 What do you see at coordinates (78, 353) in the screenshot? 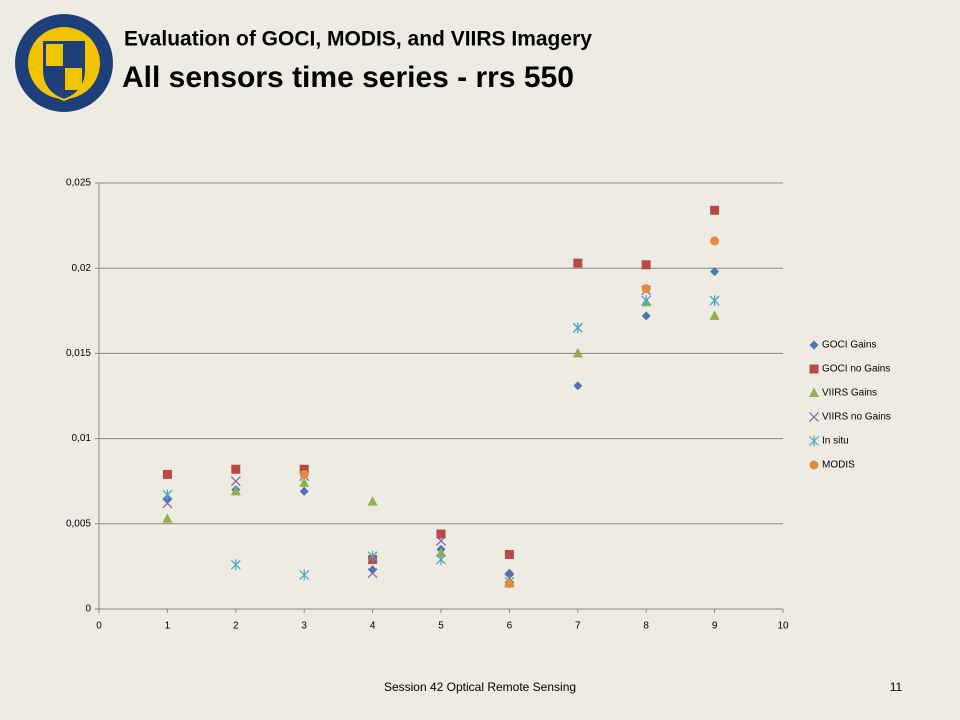
I see `y-tick-label: 0,015` at bounding box center [78, 353].